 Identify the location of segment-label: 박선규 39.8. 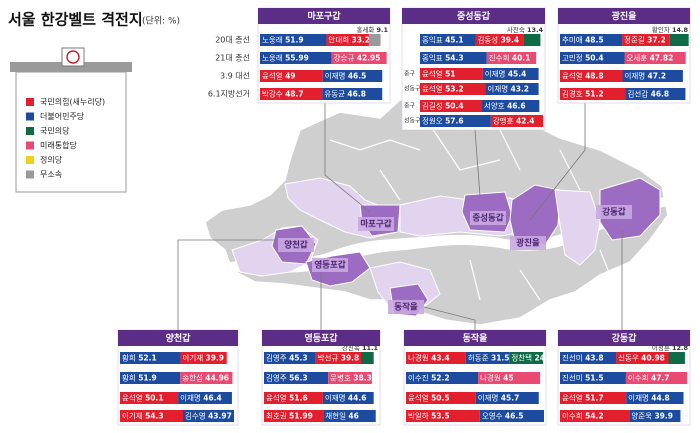
(339, 358).